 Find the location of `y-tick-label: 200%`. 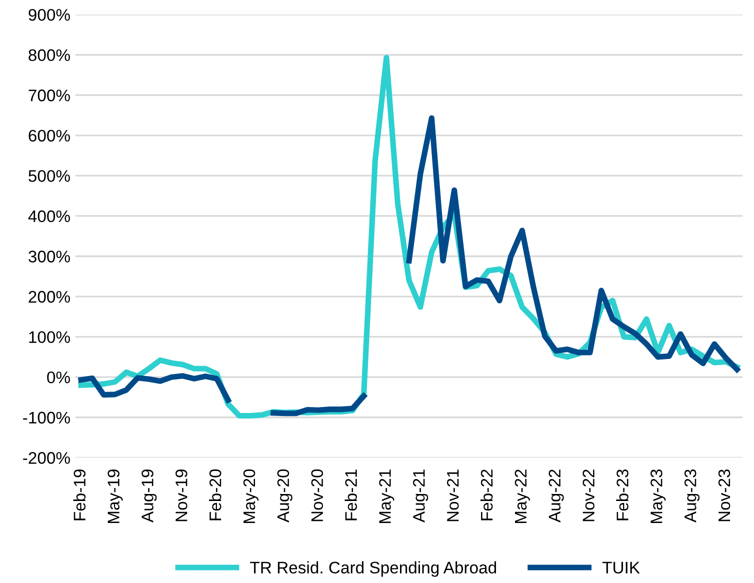

y-tick-label: 200% is located at coordinates (49, 296).